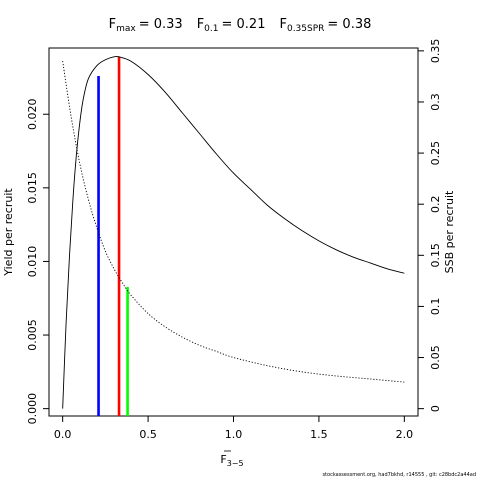 This screenshot has width=480, height=480. Describe the element at coordinates (148, 434) in the screenshot. I see `x-tick-label: 0.5` at that location.